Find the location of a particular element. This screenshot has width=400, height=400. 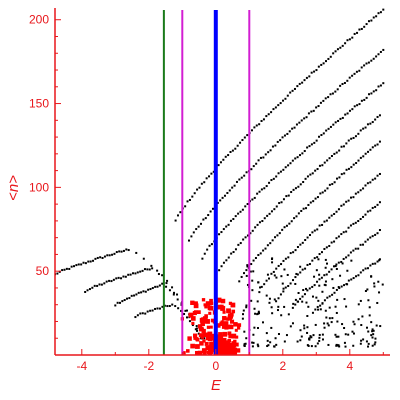

x-tick-label: 4 is located at coordinates (349, 366).